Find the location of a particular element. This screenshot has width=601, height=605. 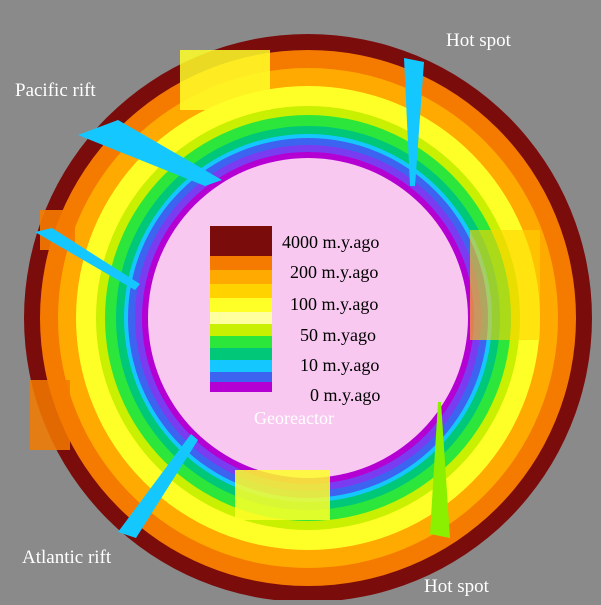

legend-swatches is located at coordinates (241, 309).